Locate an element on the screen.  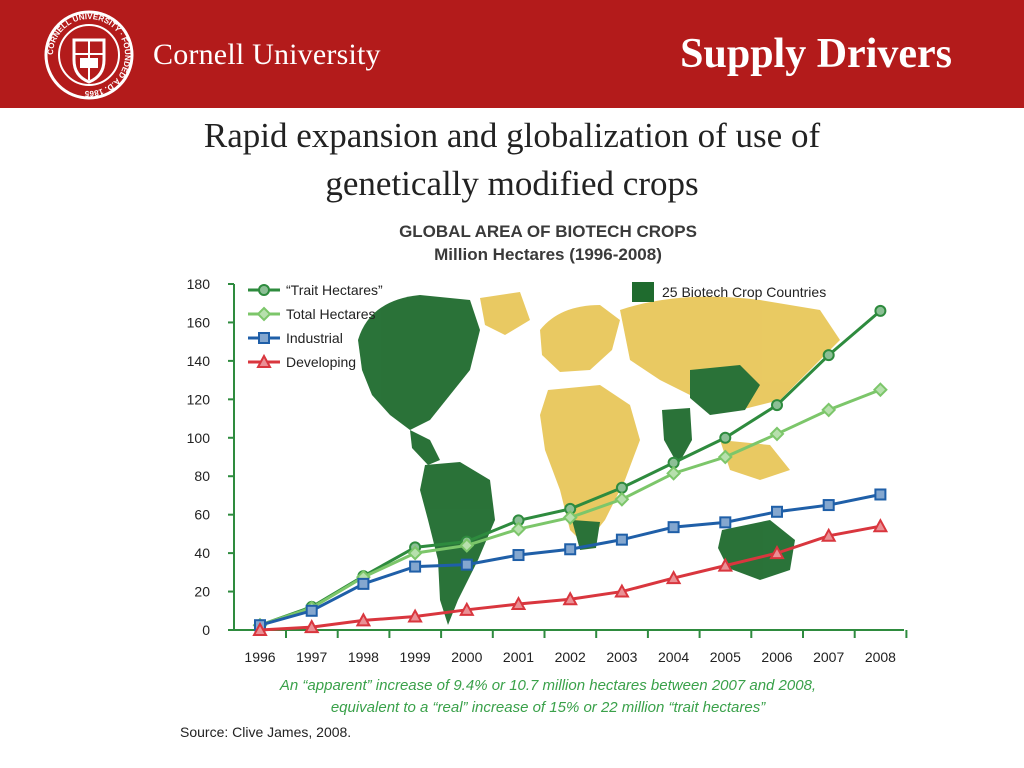
x-tick-label: 1999 is located at coordinates (415, 657).